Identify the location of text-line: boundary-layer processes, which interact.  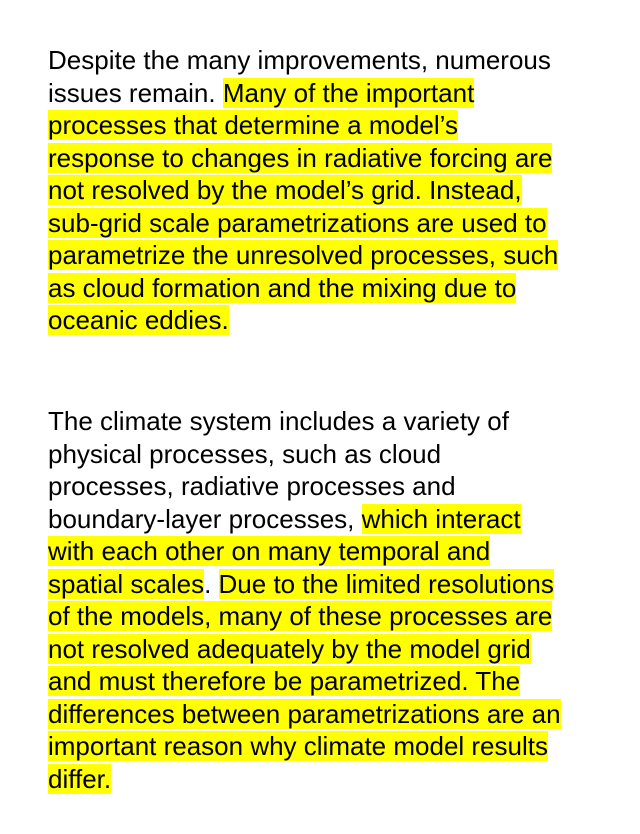
(284, 519).